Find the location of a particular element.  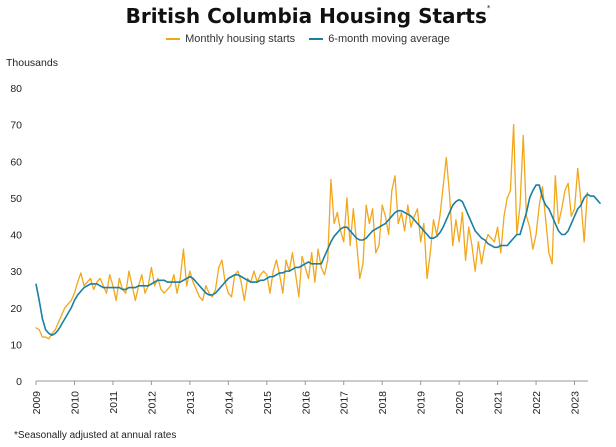

x-tick-label: 2014 is located at coordinates (229, 403).